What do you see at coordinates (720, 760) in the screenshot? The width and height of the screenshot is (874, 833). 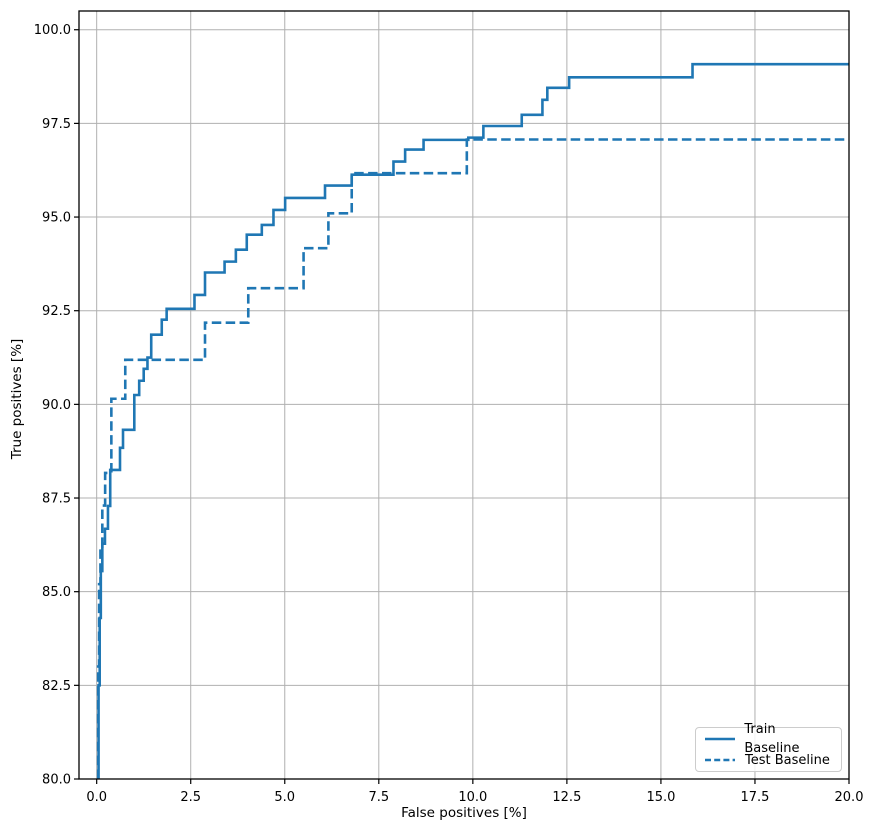 I see `test-line-sample-icon` at bounding box center [720, 760].